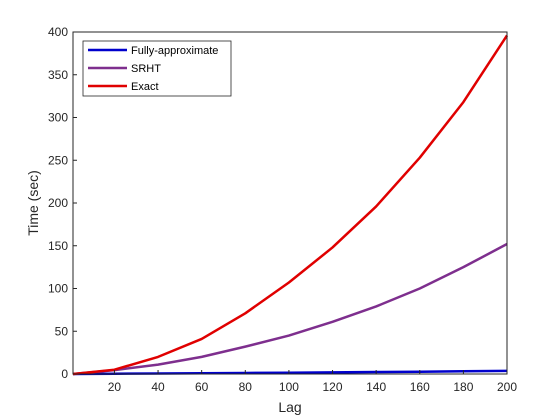  What do you see at coordinates (174, 51) in the screenshot?
I see `legend-label-fully-approximate: Fully-approximate` at bounding box center [174, 51].